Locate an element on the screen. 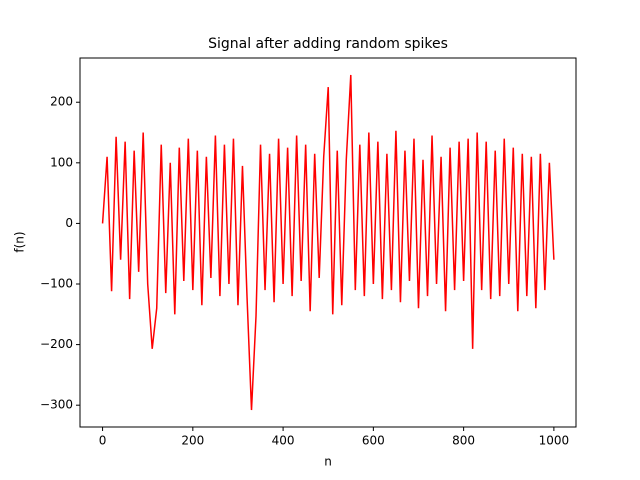 The width and height of the screenshot is (640, 480). y-tick-label: −300 is located at coordinates (56, 405).